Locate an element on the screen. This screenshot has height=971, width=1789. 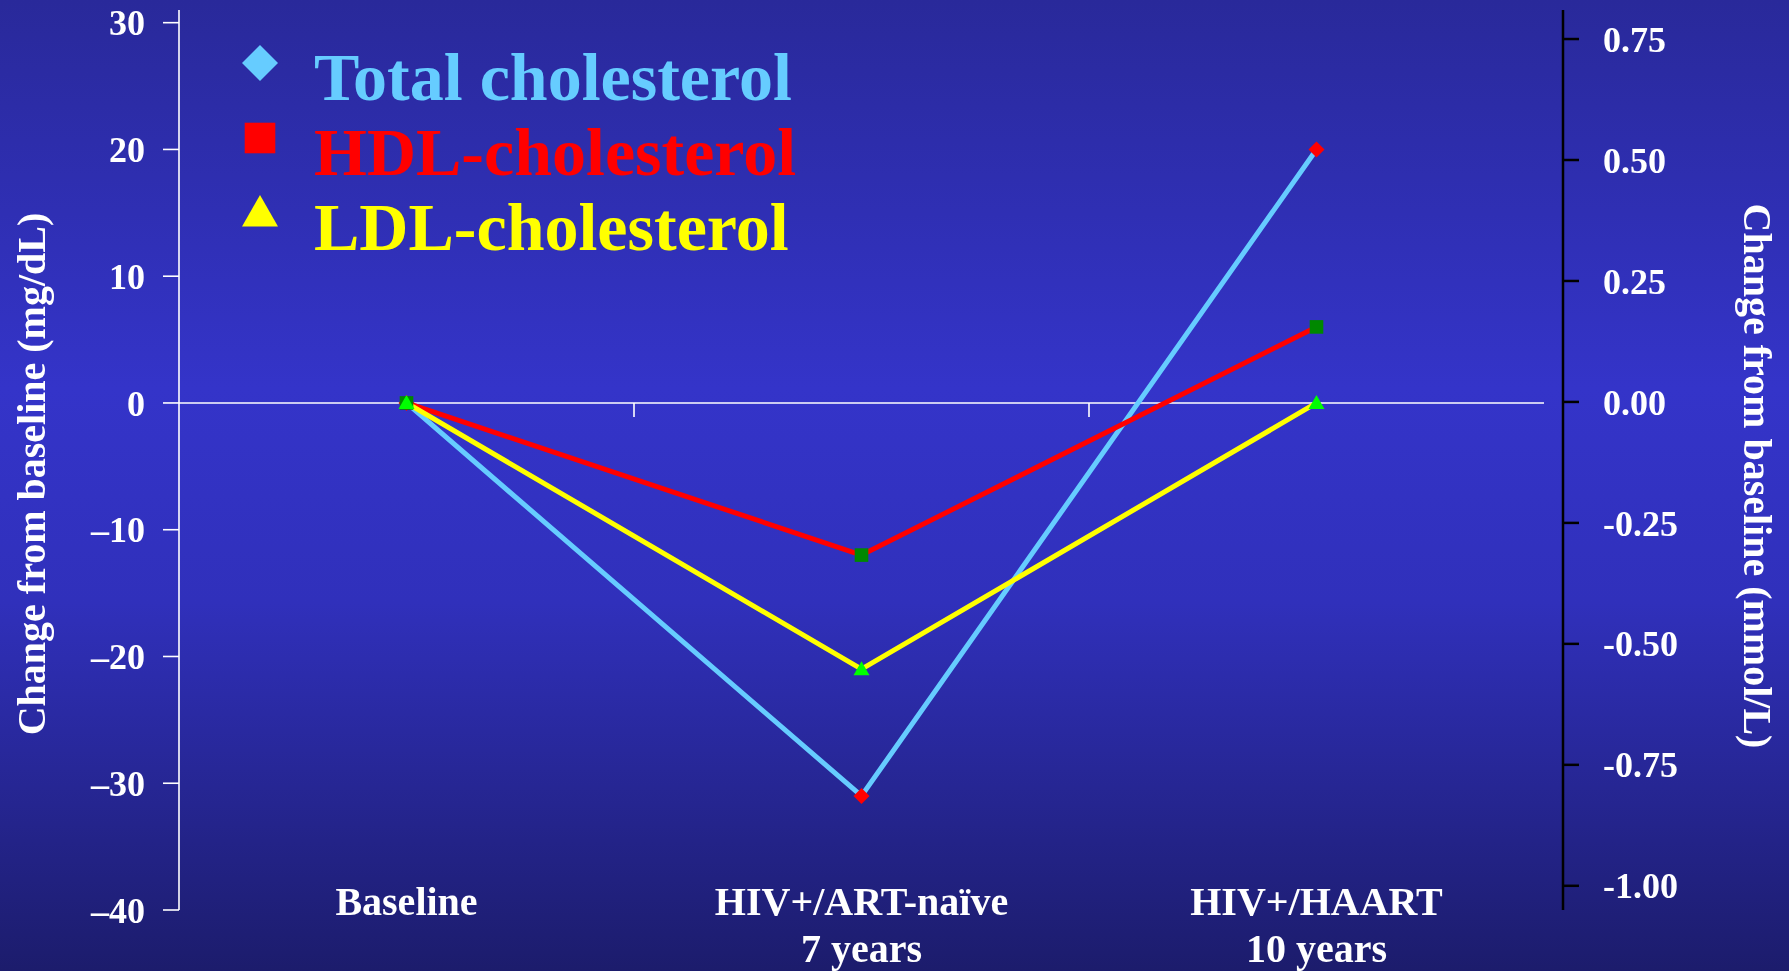
x-tick-label: HIV+/ART-naïve 7 years is located at coordinates (861, 925).